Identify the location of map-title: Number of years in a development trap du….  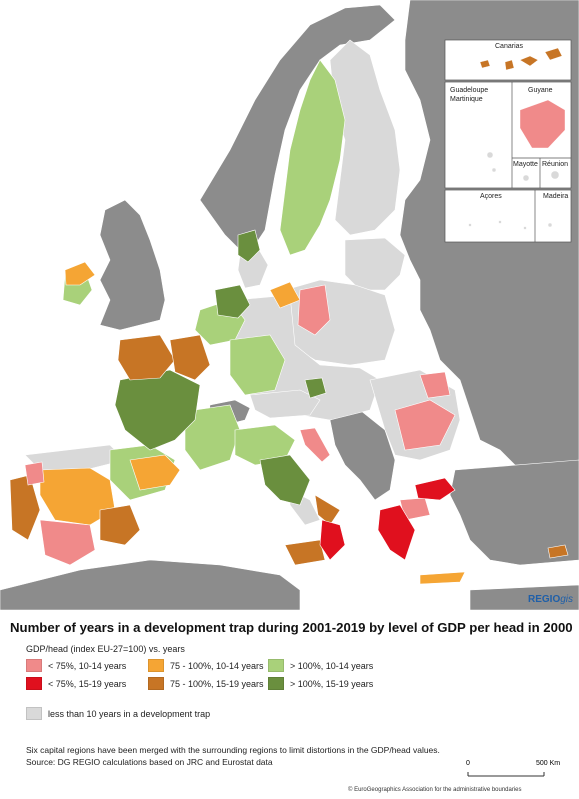
(291, 627).